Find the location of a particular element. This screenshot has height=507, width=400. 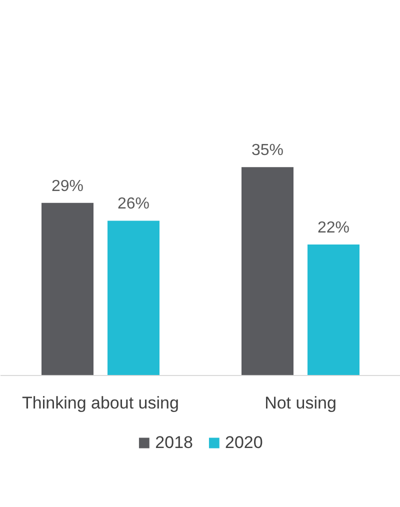

legend-label: 2018 is located at coordinates (174, 442).